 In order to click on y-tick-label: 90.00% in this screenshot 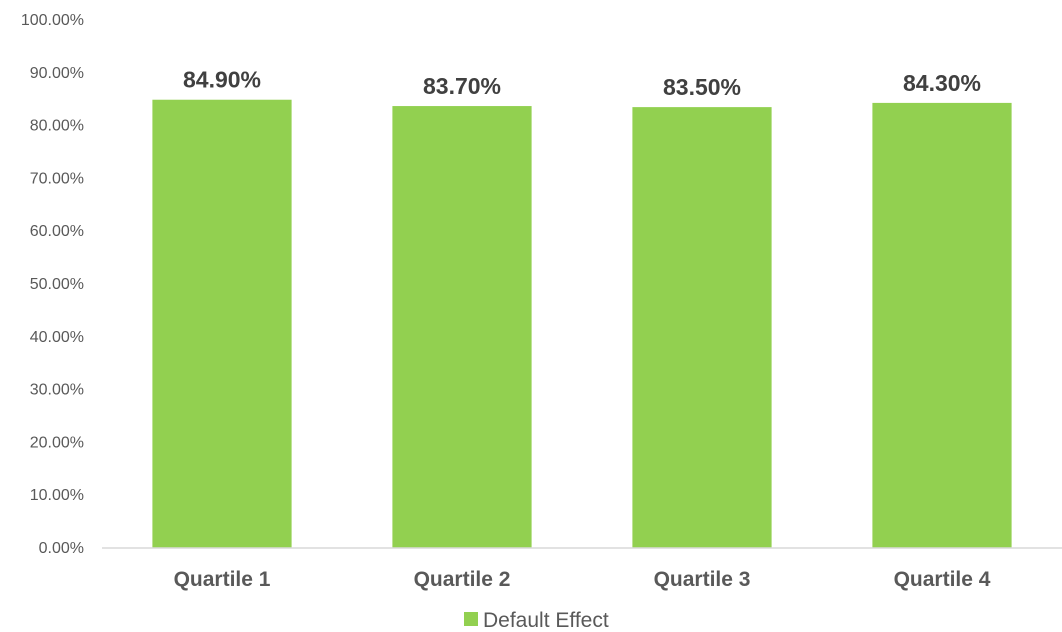, I will do `click(57, 73)`.